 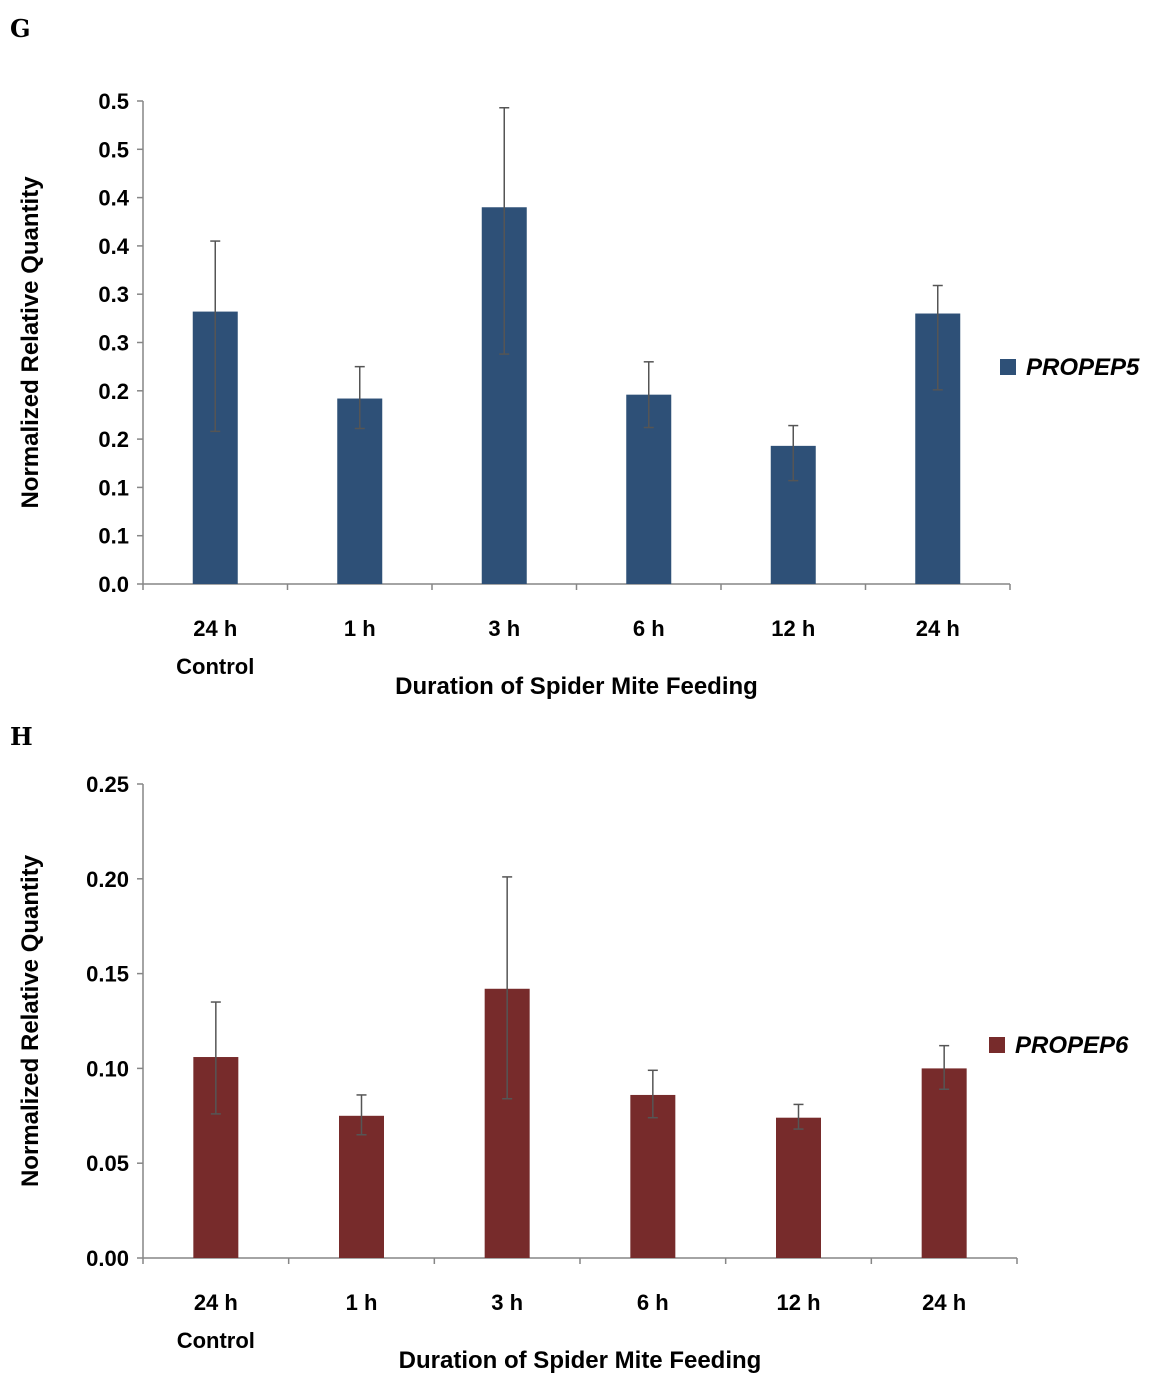 I want to click on y-tick-label: 0.25, so click(x=107, y=784).